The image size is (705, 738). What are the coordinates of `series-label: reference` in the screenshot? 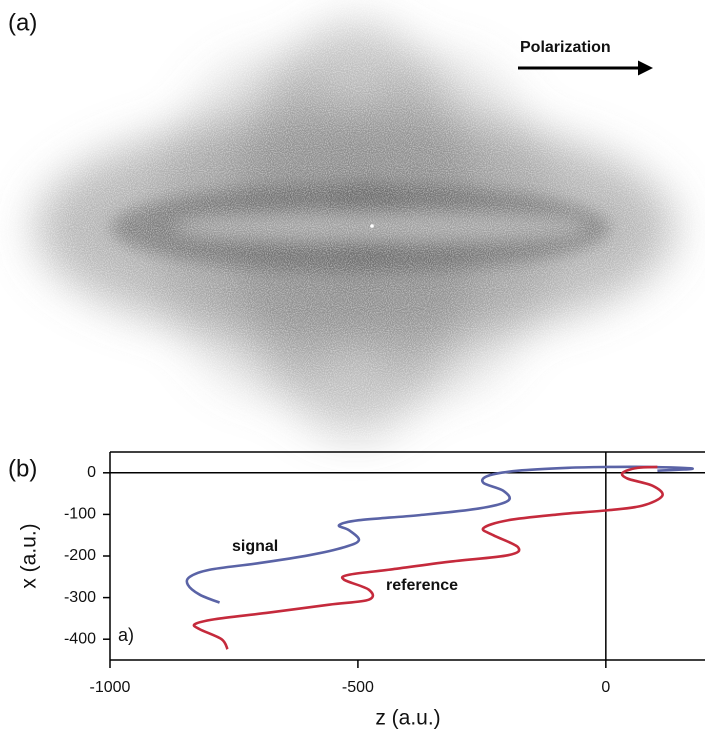 It's located at (422, 585).